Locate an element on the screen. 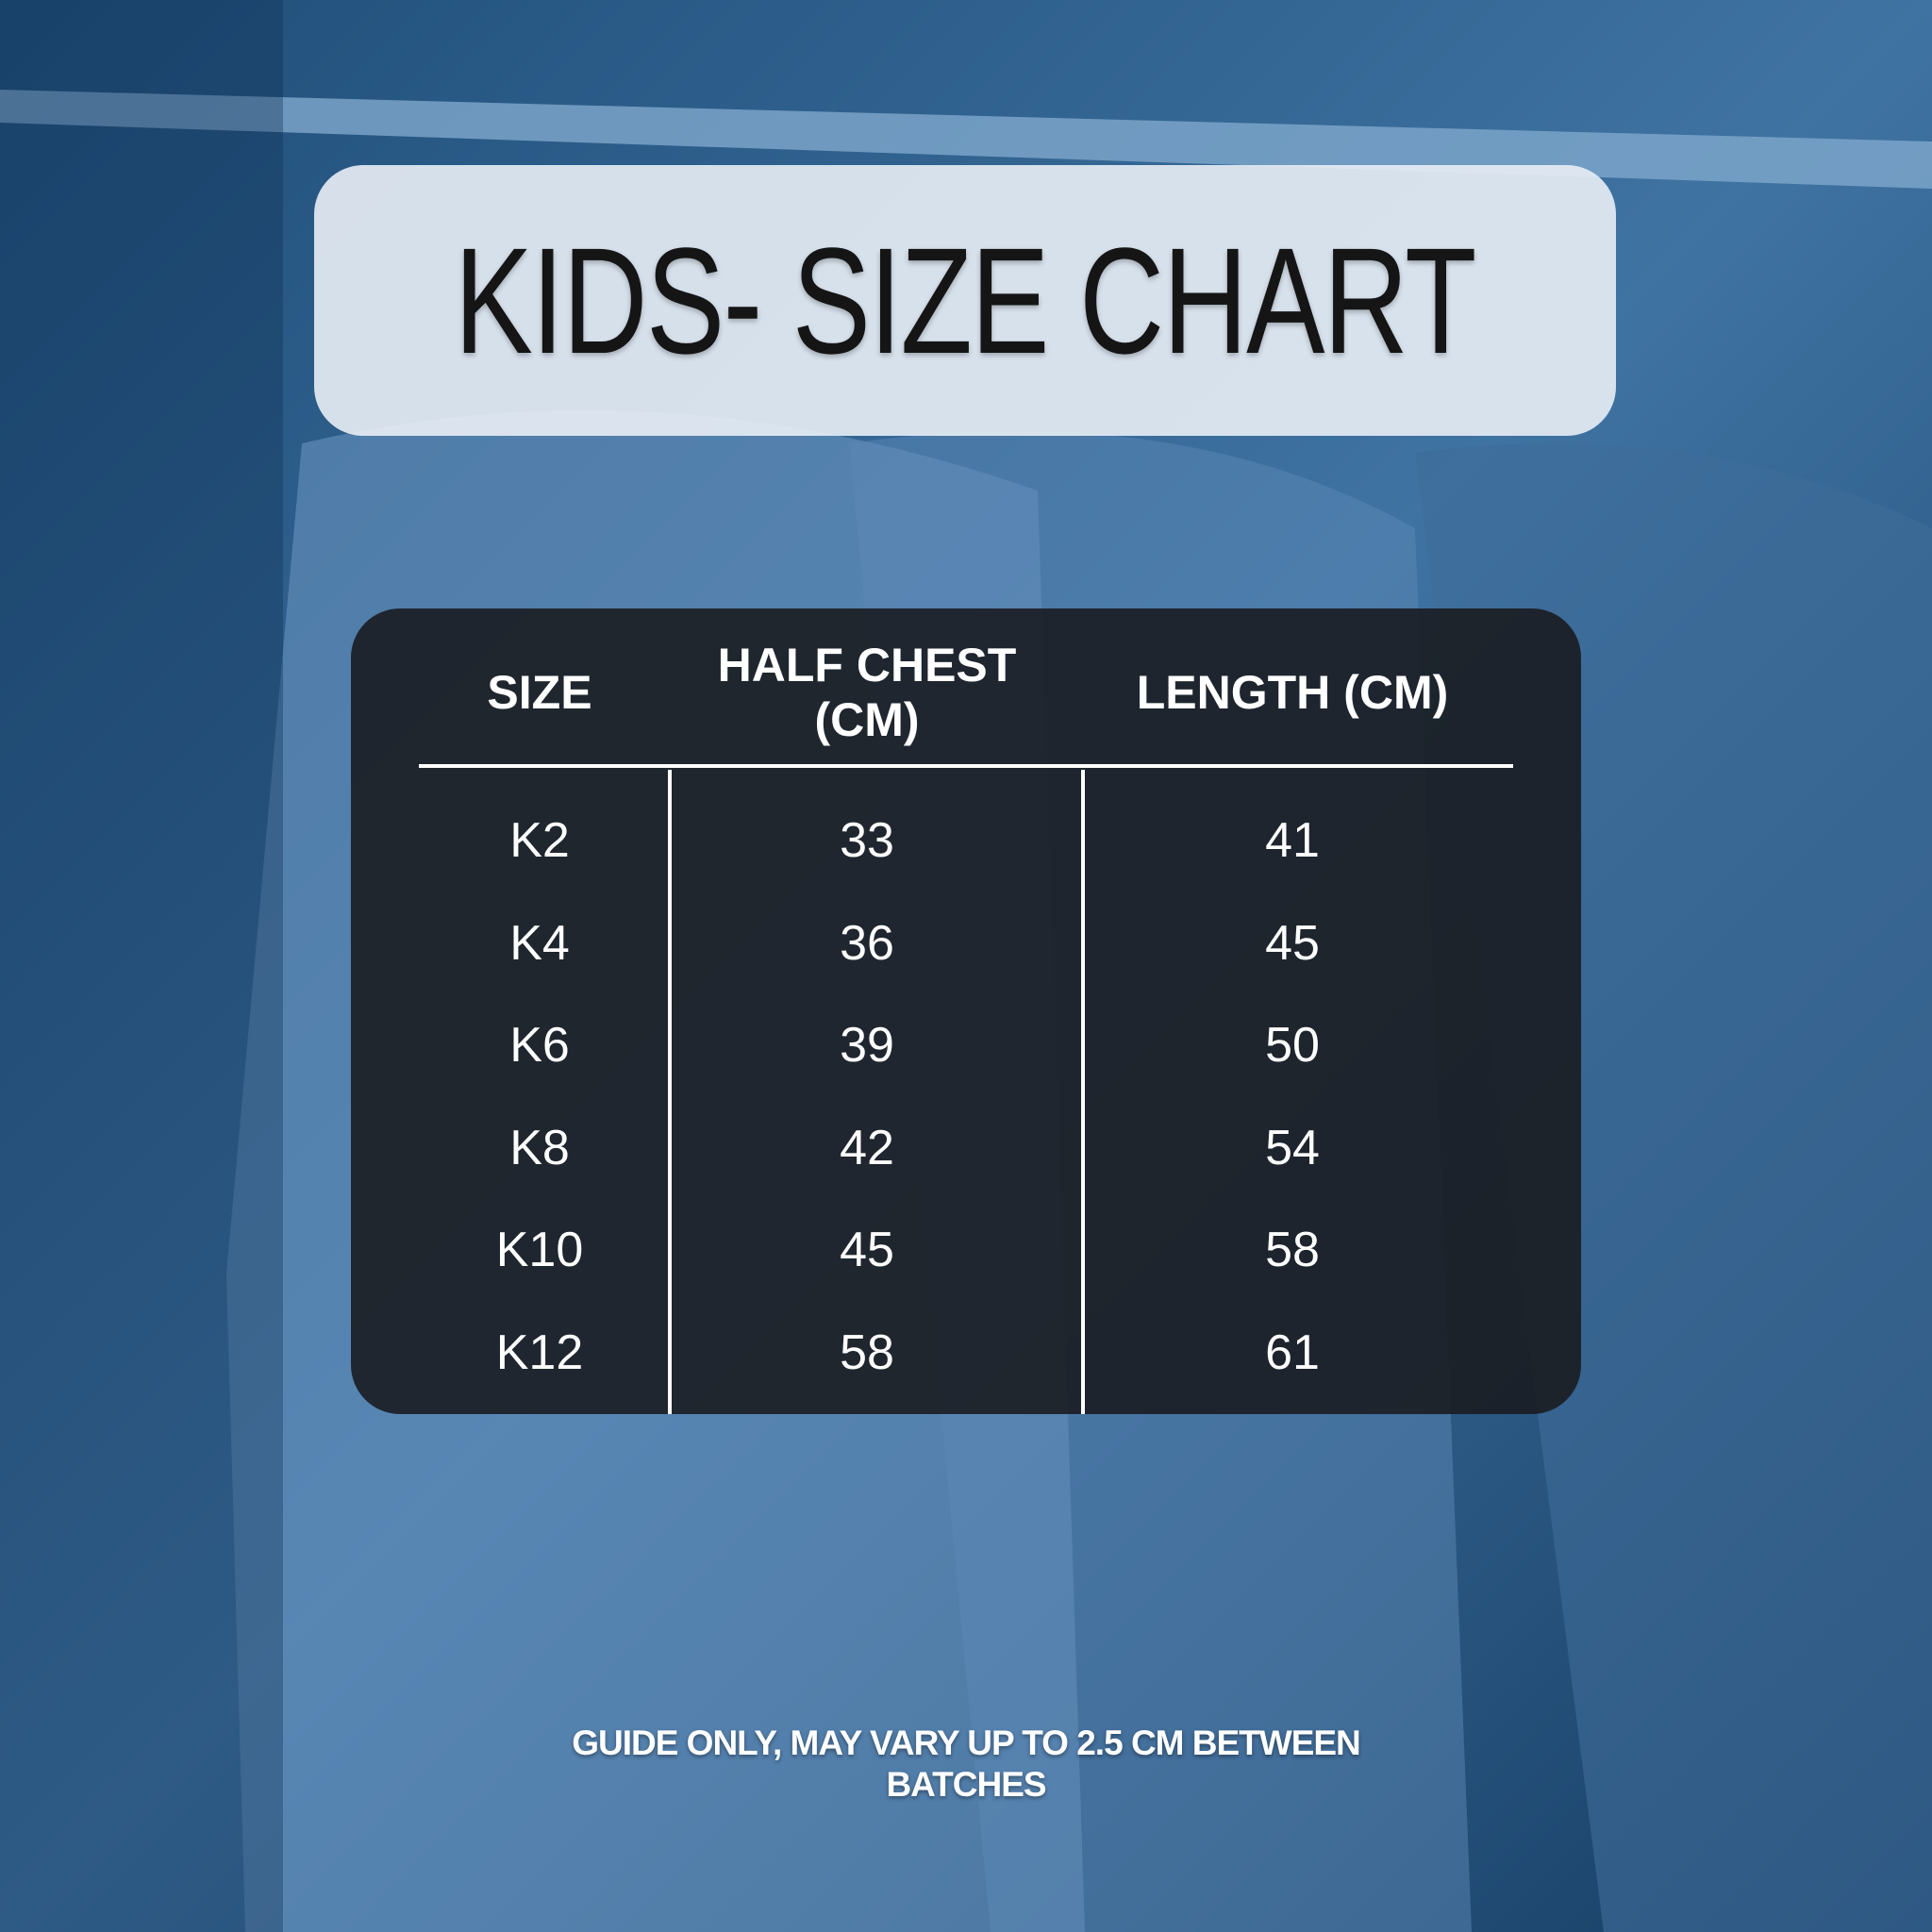 This screenshot has width=1932, height=1932. column-header: LENGTH (CM) is located at coordinates (1292, 692).